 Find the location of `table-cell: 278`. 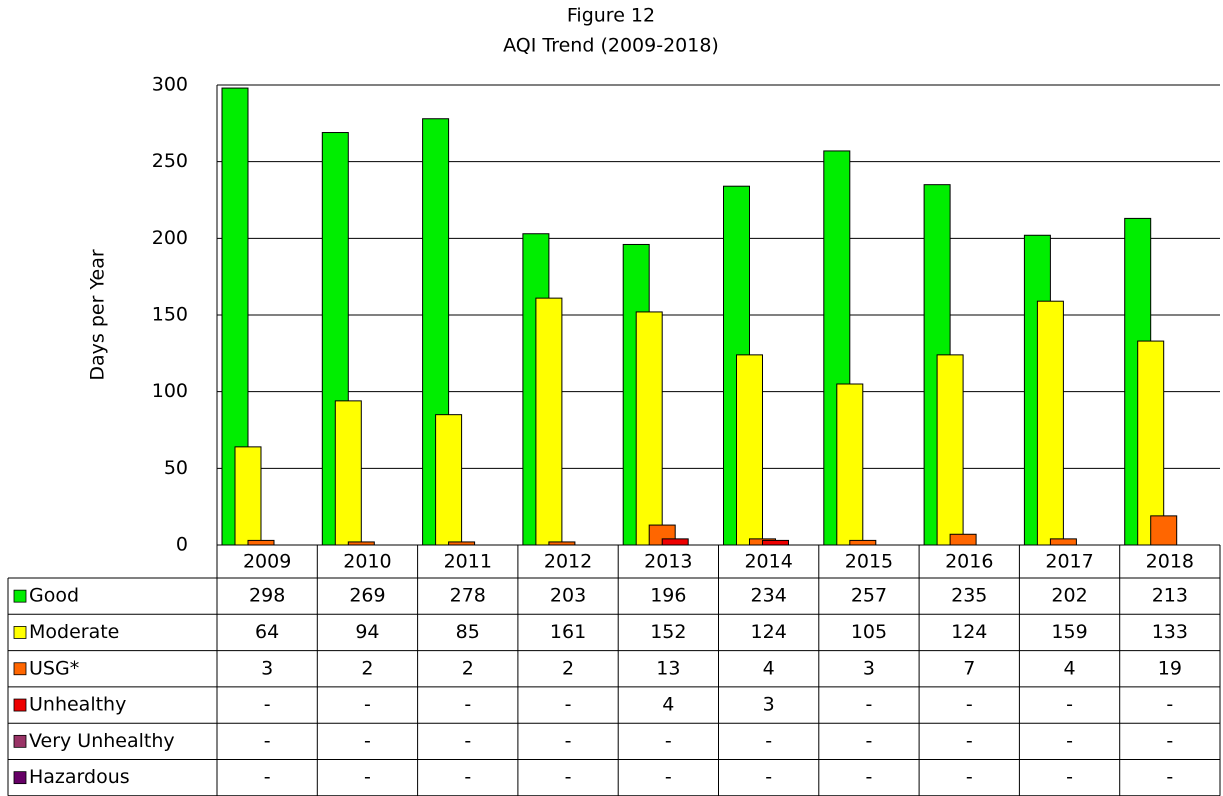

table-cell: 278 is located at coordinates (468, 596).